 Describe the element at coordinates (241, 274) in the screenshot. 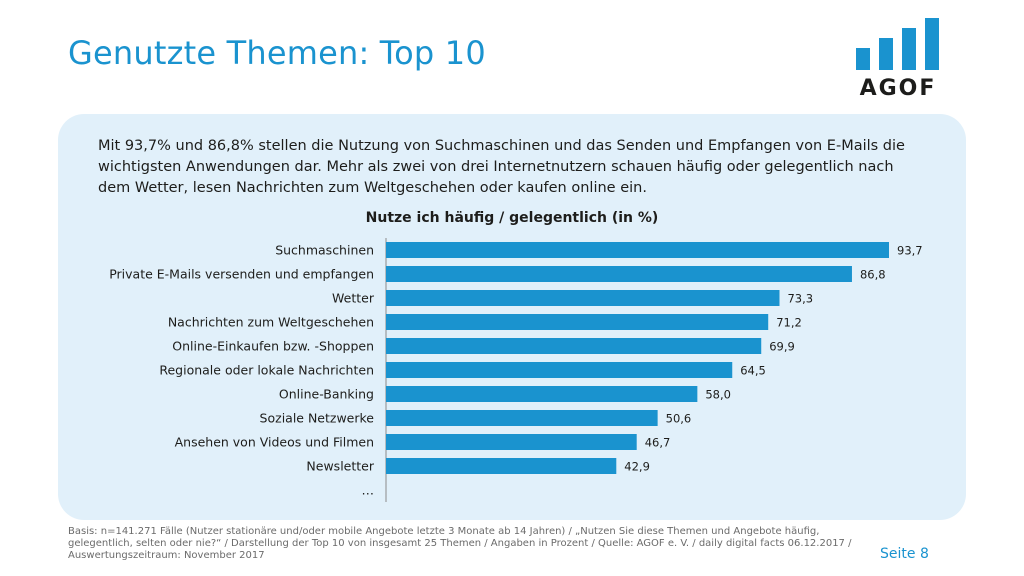

I see `category-label: Private E-Mails versenden und empfangen` at that location.